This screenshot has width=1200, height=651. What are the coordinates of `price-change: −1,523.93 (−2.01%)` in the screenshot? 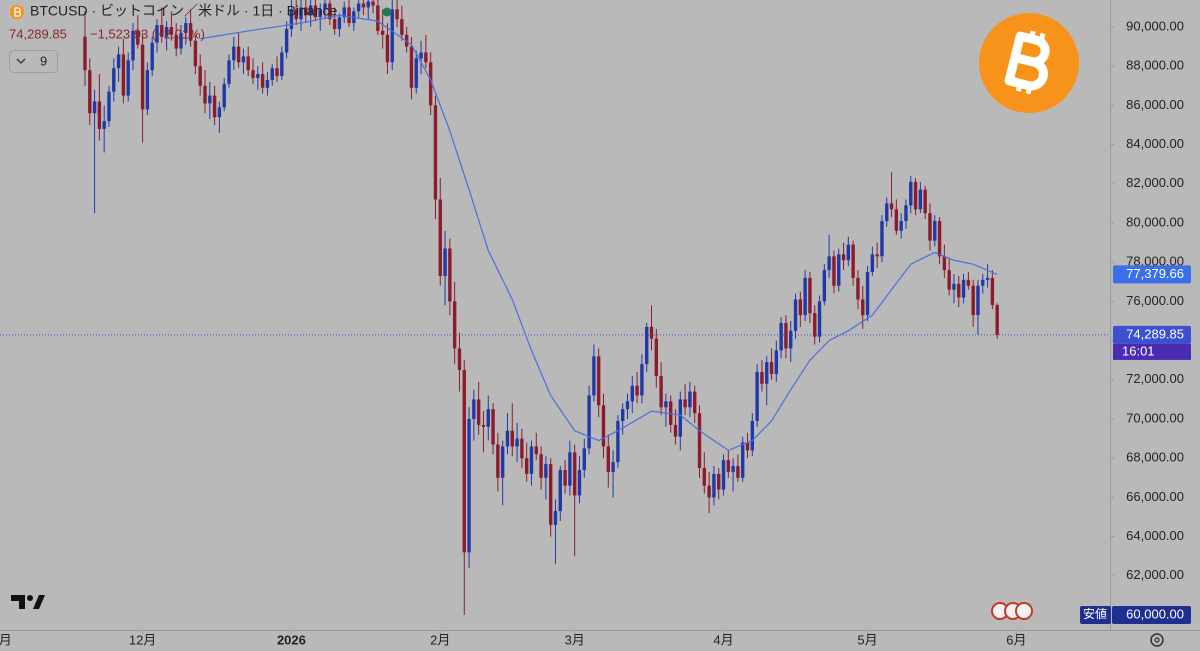 It's located at (147, 33).